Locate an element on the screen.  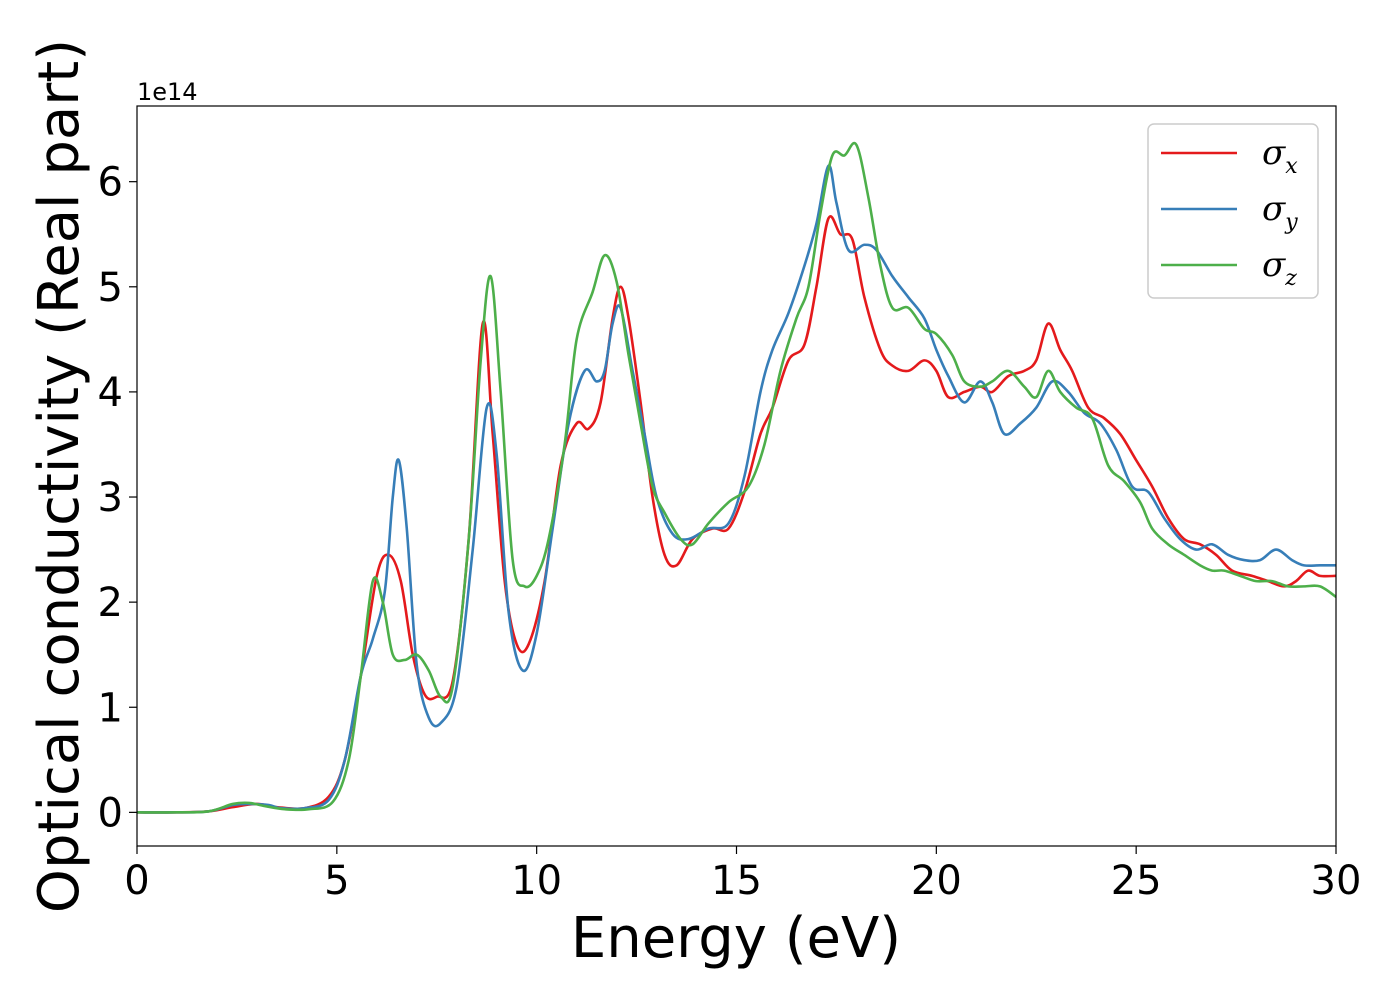
y-axis-ticks: 0 1 2 3 4 5 6 is located at coordinates (117, 498).